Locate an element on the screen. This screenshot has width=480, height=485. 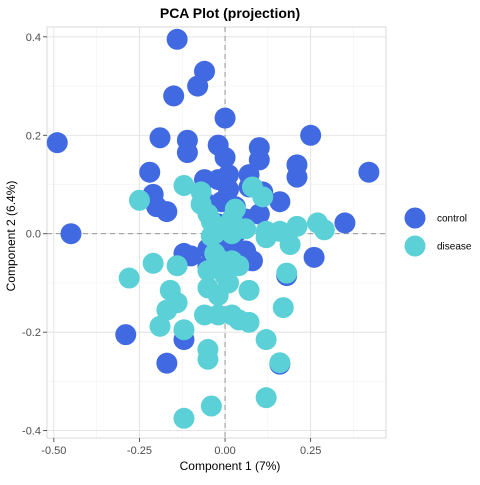
legend-key-control is located at coordinates (415, 218).